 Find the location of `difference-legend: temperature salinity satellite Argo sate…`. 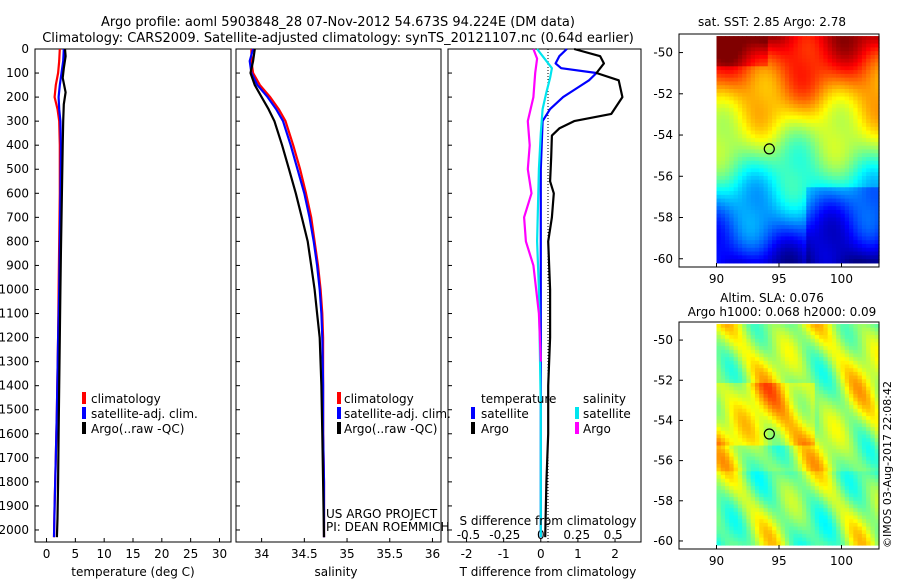

difference-legend: temperature salinity satellite Argo sate… is located at coordinates (551, 414).